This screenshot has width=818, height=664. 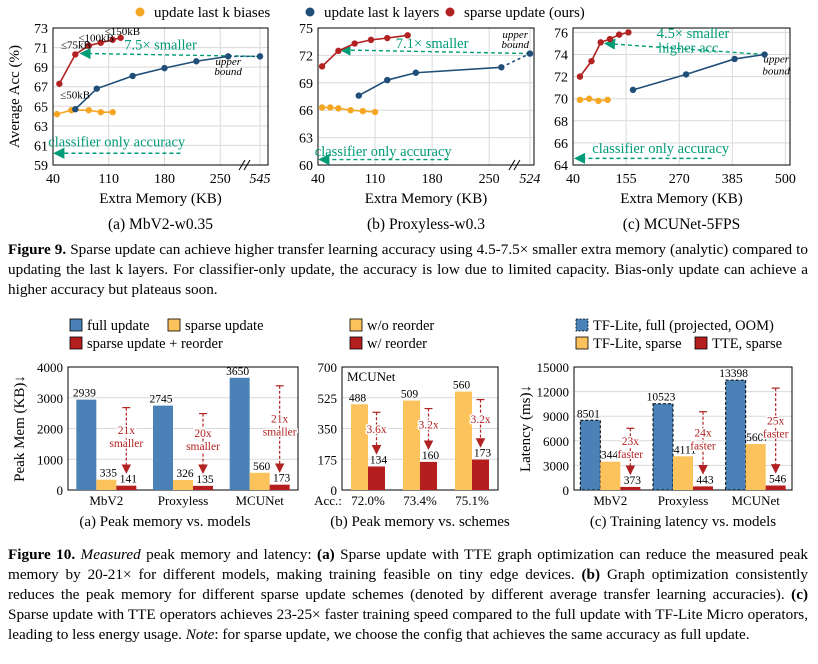 What do you see at coordinates (160, 224) in the screenshot?
I see `chart-subtitle: (a) MbV2-w0.35` at bounding box center [160, 224].